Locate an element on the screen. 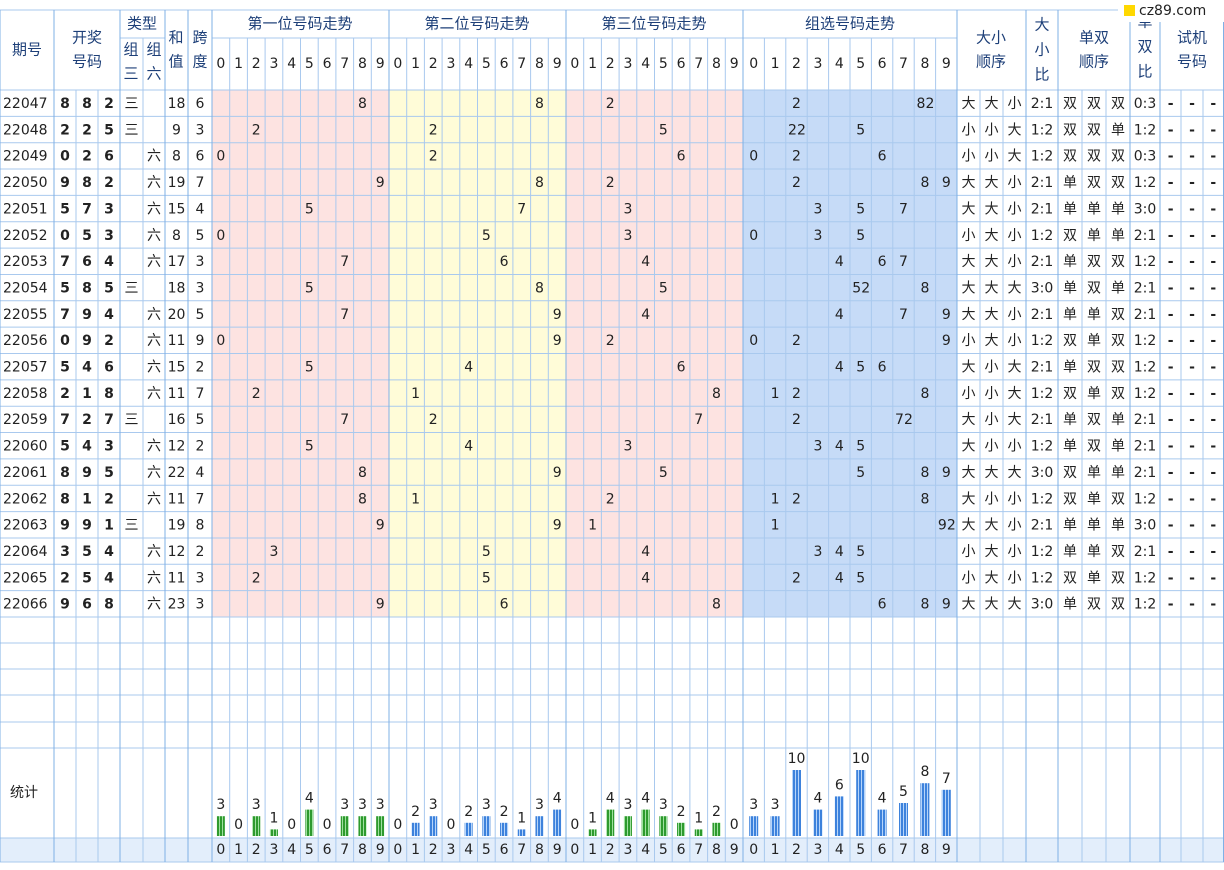 The width and height of the screenshot is (1224, 870). footer-digit: 5 is located at coordinates (309, 850).